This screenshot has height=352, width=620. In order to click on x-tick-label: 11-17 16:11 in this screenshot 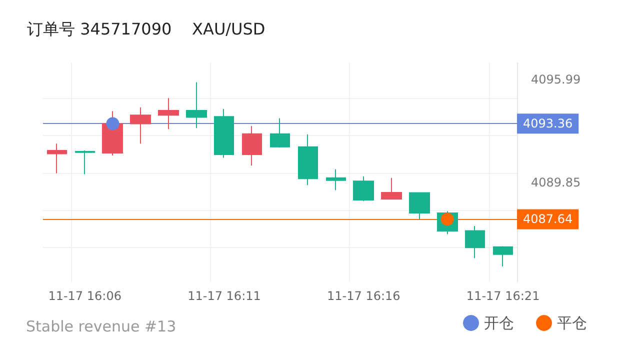, I will do `click(224, 296)`.